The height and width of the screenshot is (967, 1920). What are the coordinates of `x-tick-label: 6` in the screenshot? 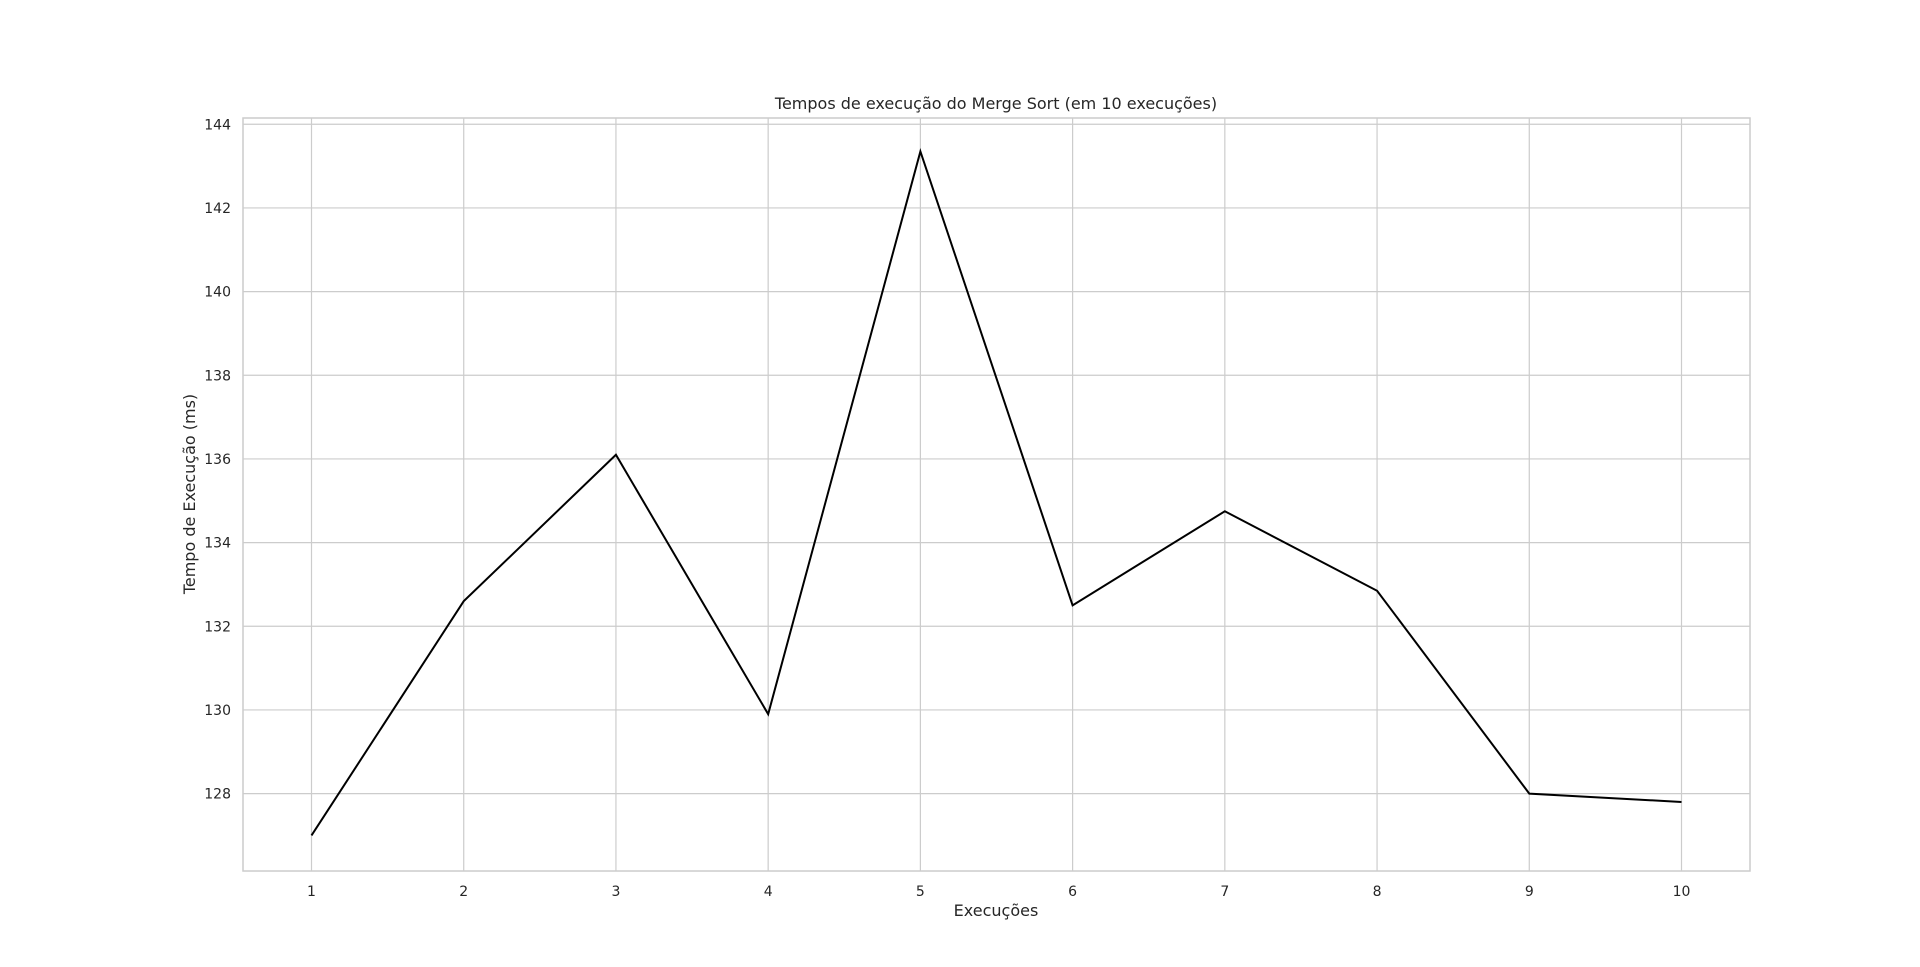 It's located at (1072, 892).